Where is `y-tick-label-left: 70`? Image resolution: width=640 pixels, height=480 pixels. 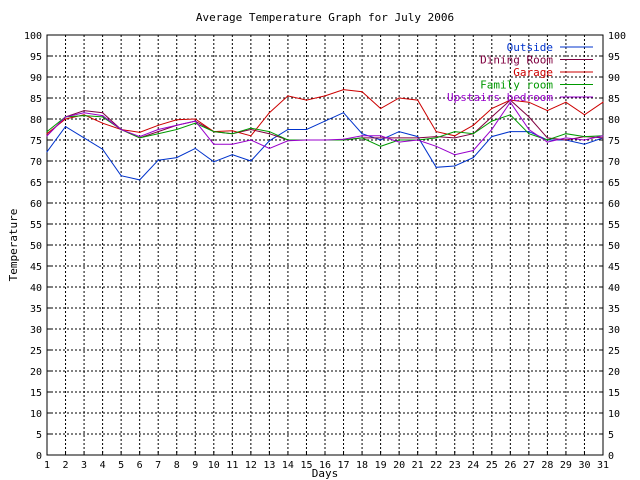 y-tick-label-left: 70 is located at coordinates (36, 162).